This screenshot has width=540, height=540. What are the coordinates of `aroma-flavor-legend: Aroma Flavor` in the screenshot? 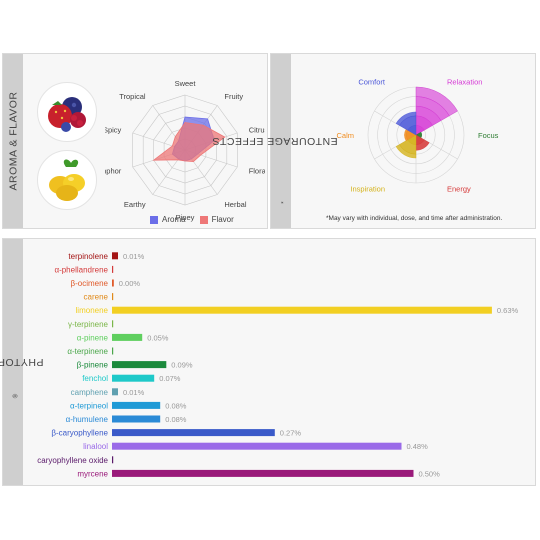 It's located at (192, 219).